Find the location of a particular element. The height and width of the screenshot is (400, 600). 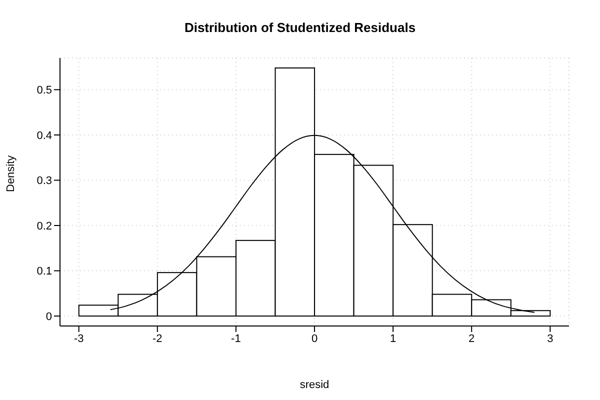

y-tick-label: 0.4 is located at coordinates (44, 136).